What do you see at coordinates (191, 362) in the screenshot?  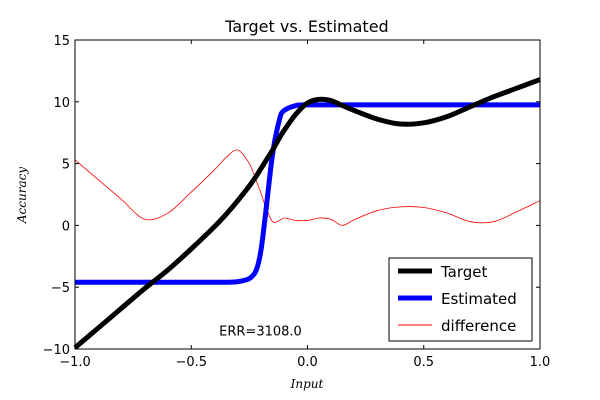 I see `x-tick-label: −0.5` at bounding box center [191, 362].